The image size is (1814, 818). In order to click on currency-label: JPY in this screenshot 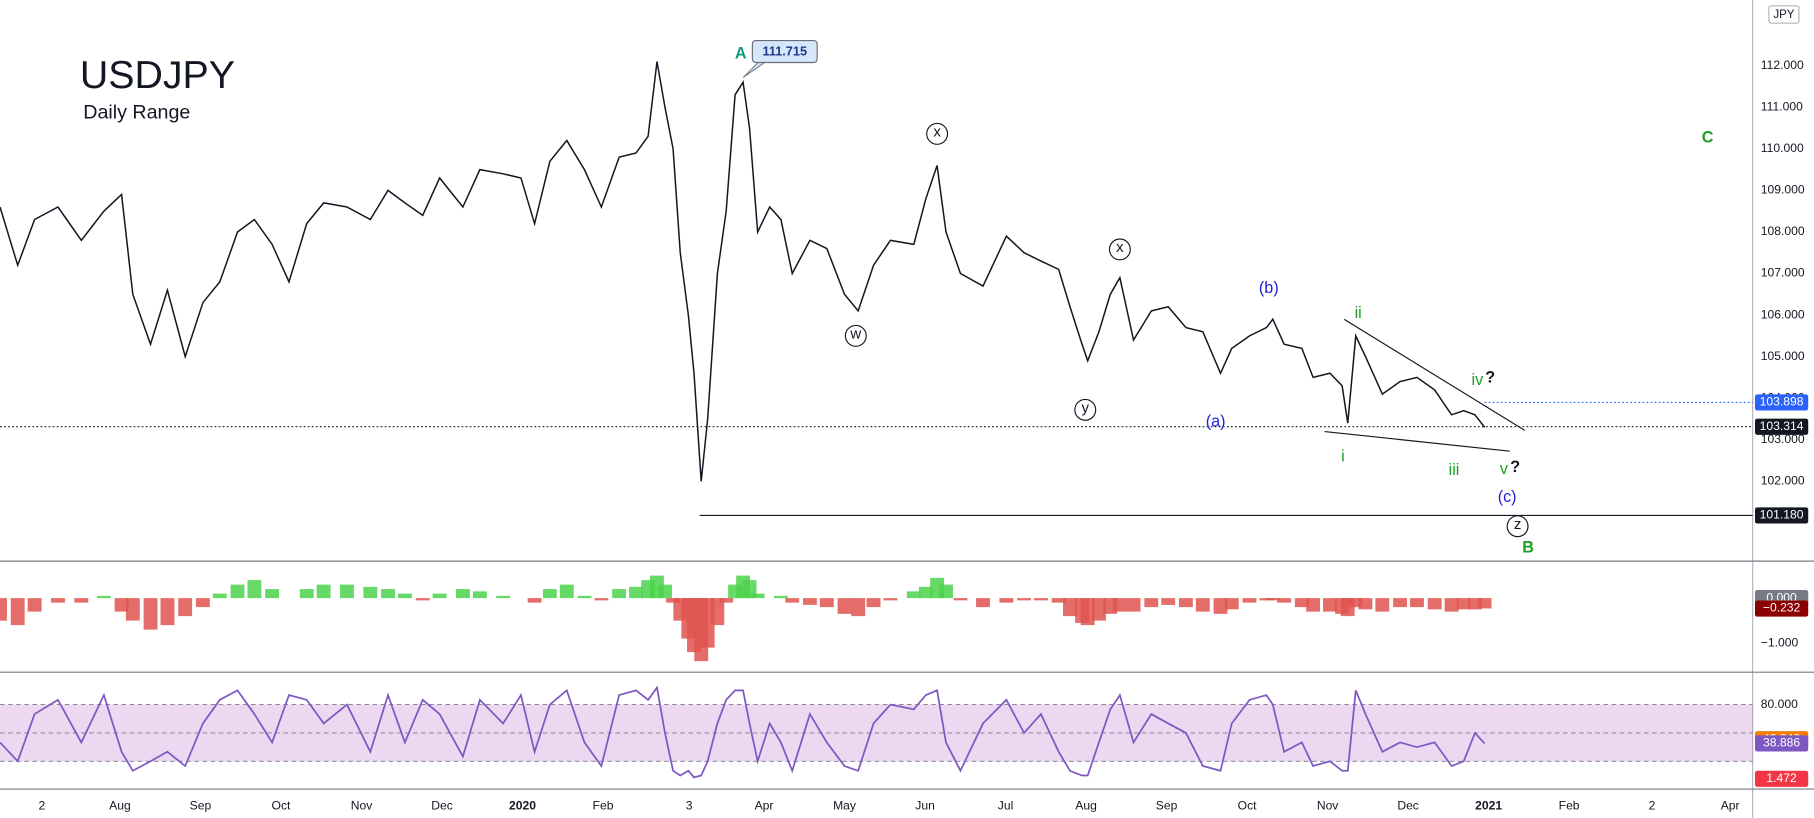, I will do `click(1783, 15)`.